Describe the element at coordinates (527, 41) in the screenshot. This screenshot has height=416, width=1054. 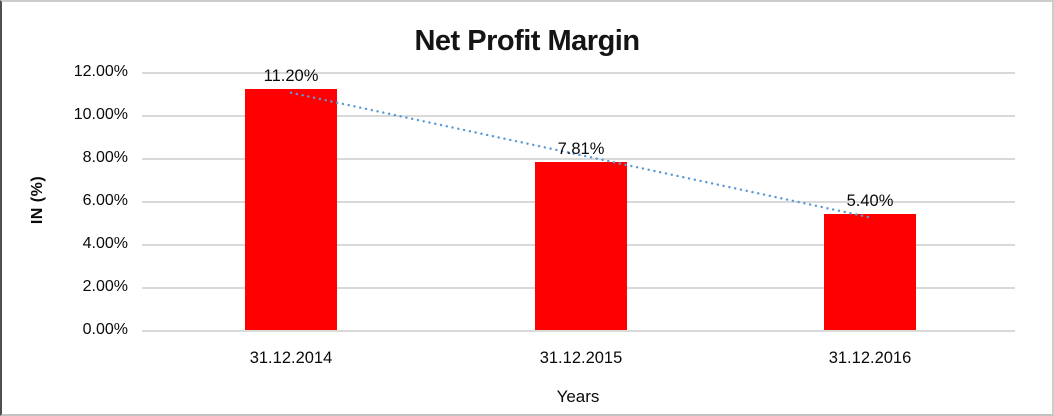
I see `chart-title: Net Profit Margin` at that location.